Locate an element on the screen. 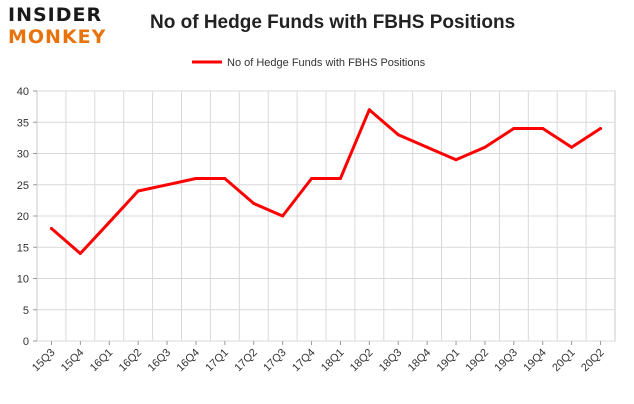 Image resolution: width=634 pixels, height=404 pixels. y-tick-label: 10 is located at coordinates (23, 280).